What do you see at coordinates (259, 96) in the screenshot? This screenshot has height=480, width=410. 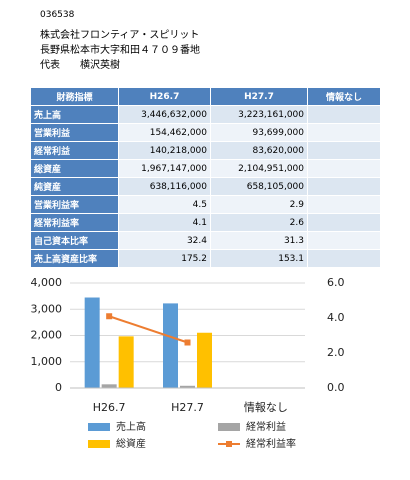 I see `header-cell: H27.7` at bounding box center [259, 96].